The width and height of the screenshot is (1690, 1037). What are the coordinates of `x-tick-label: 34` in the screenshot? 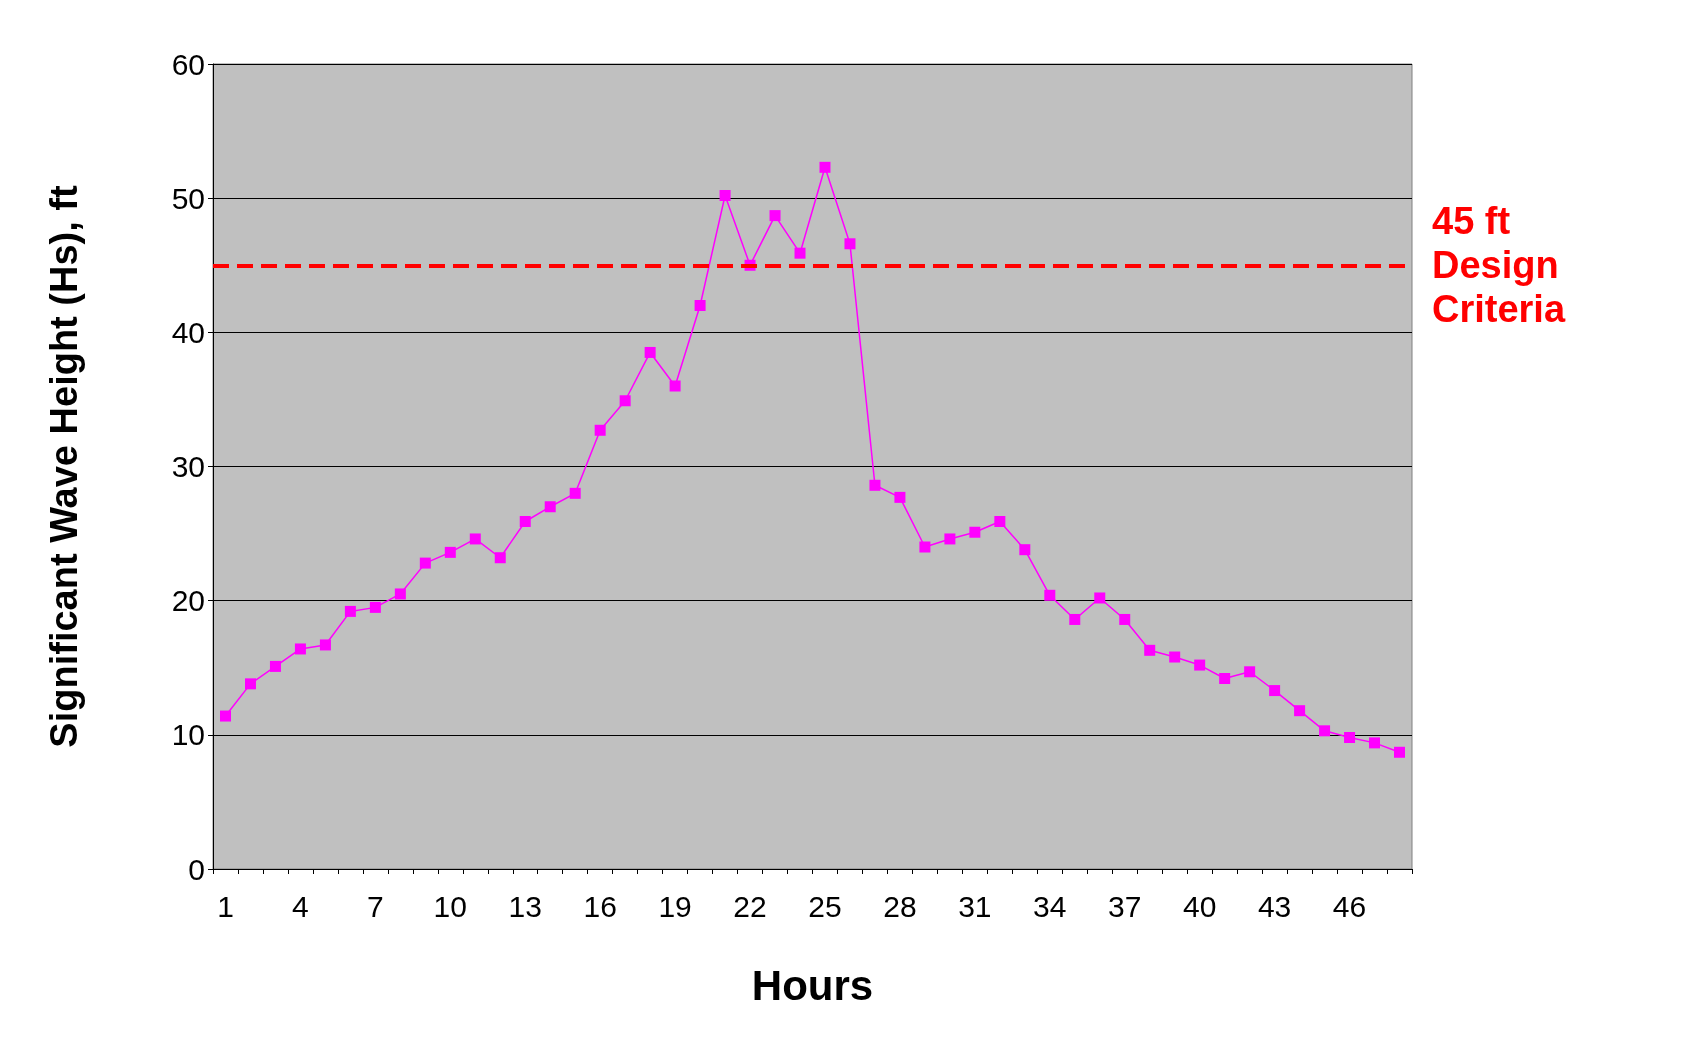 It's located at (1050, 906).